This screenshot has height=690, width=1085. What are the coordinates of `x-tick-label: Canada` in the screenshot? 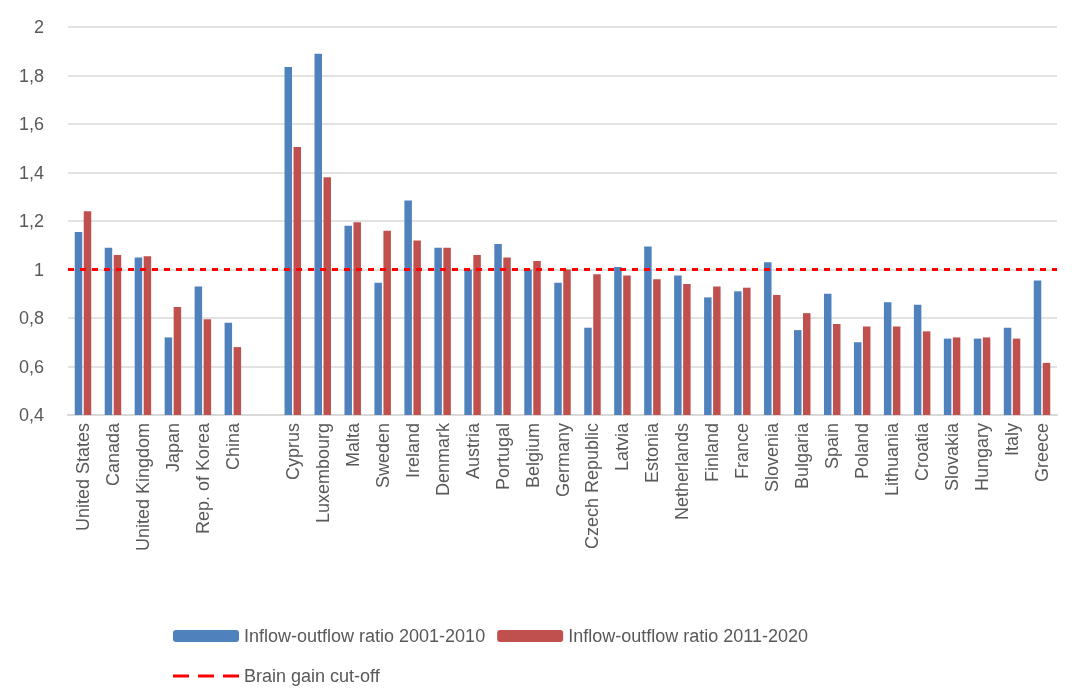 It's located at (112, 454).